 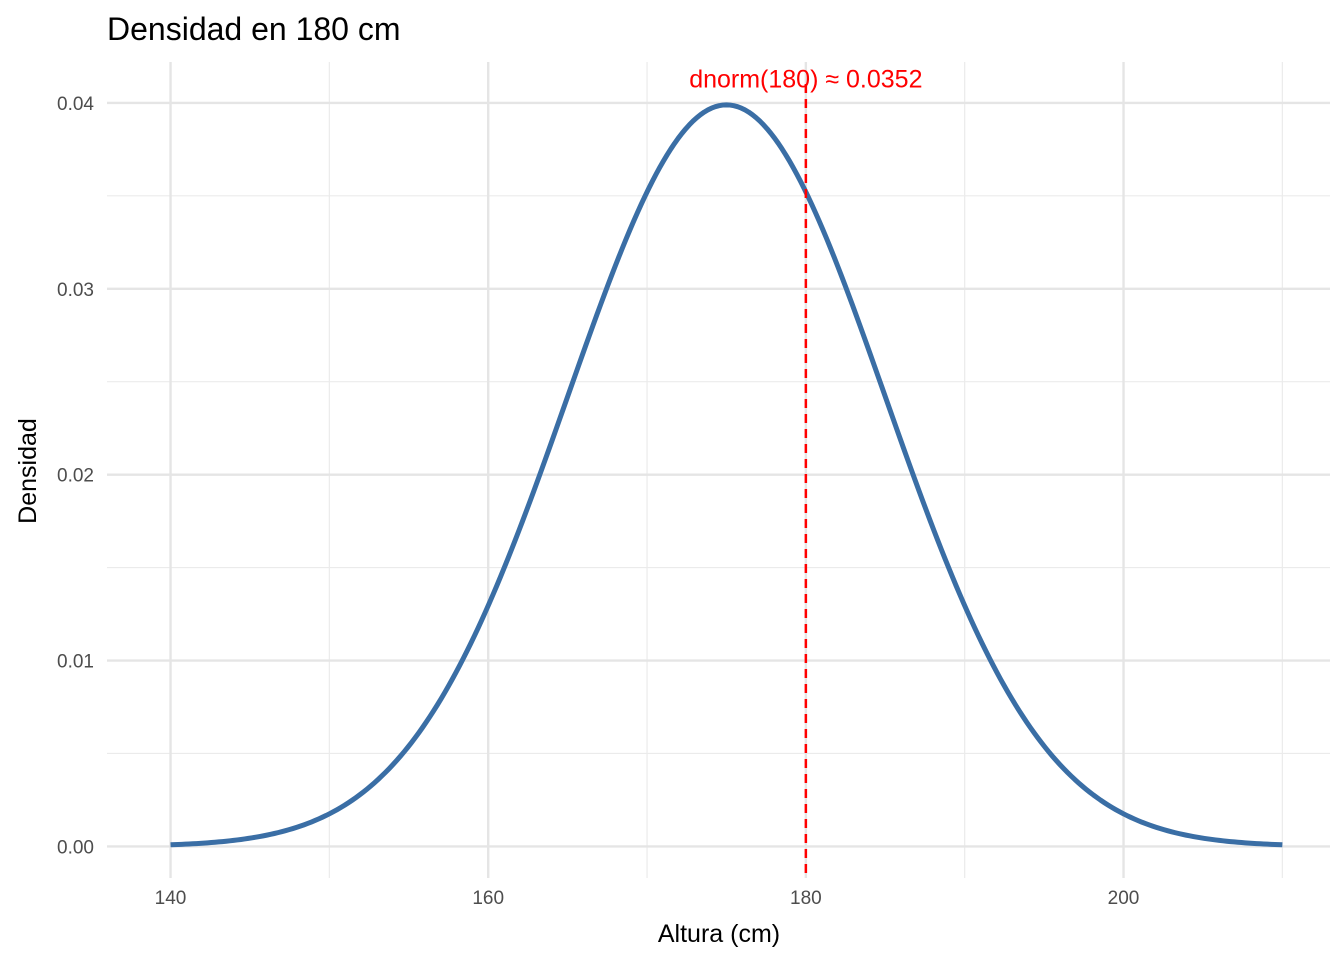 What do you see at coordinates (75, 847) in the screenshot?
I see `y-tick-label: 0.00` at bounding box center [75, 847].